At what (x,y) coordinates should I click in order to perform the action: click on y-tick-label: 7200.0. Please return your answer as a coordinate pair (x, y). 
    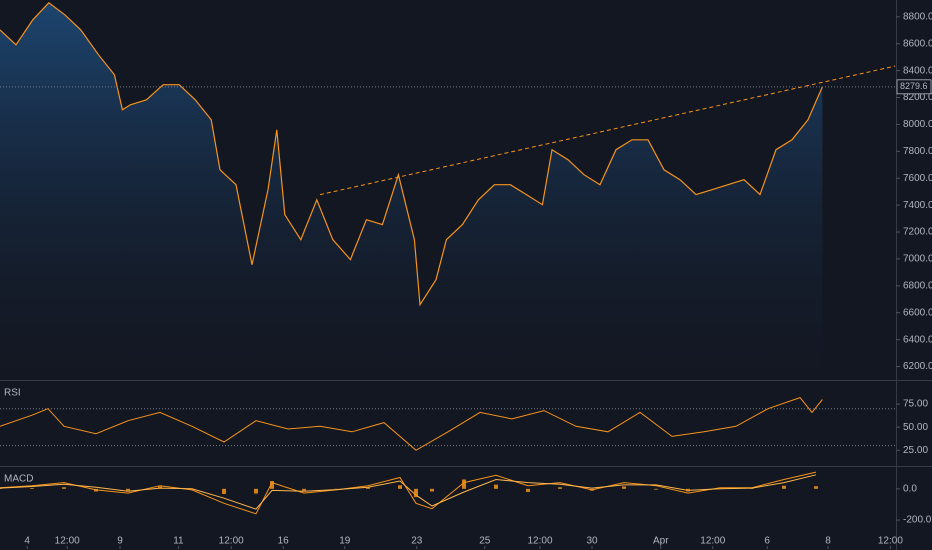
    Looking at the image, I should click on (917, 232).